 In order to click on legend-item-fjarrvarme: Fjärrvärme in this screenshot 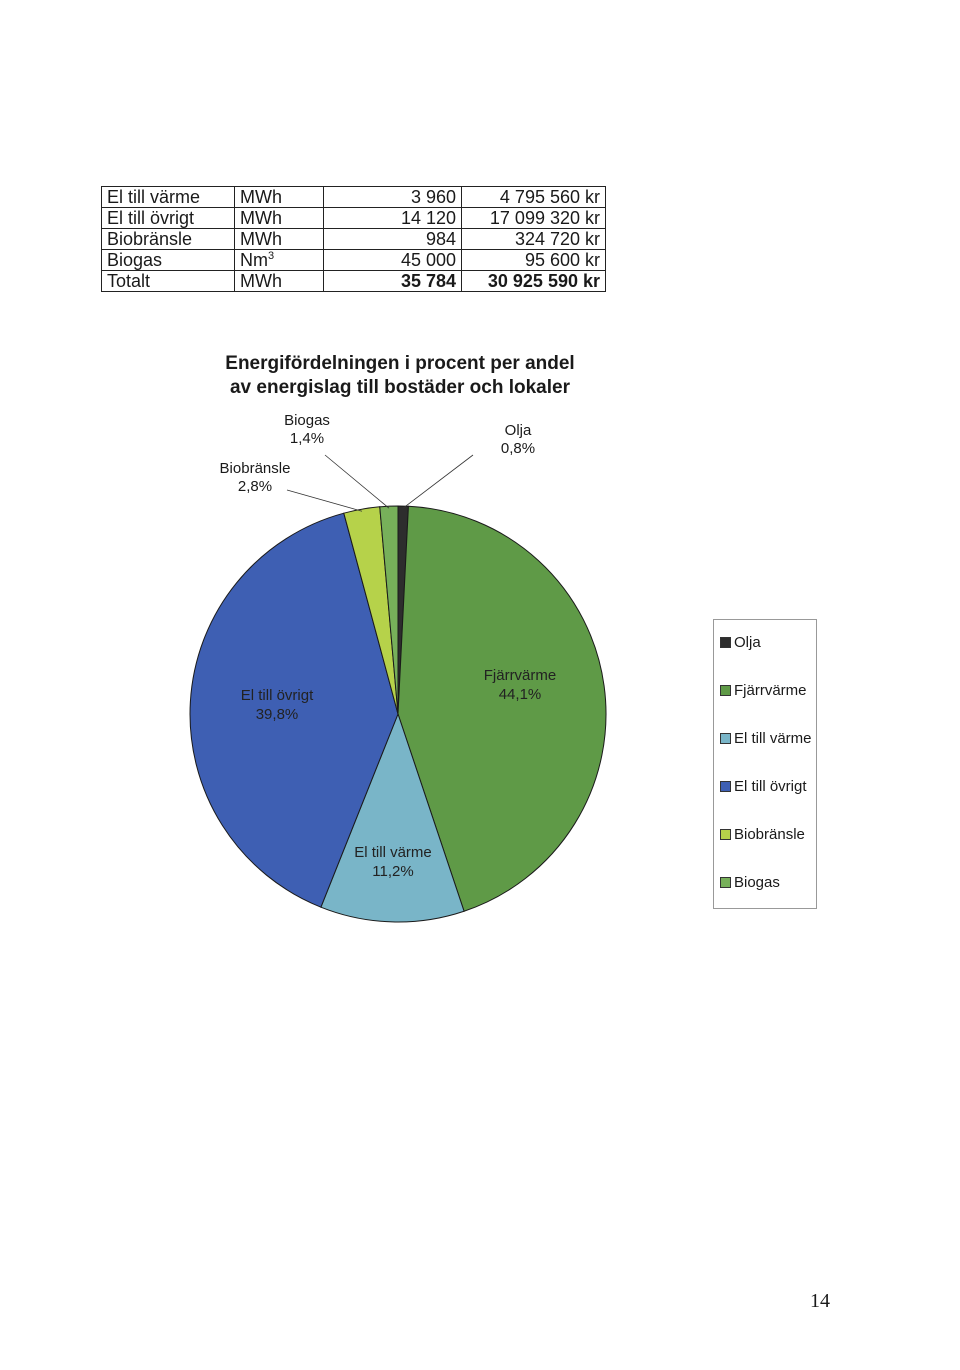, I will do `click(763, 691)`.